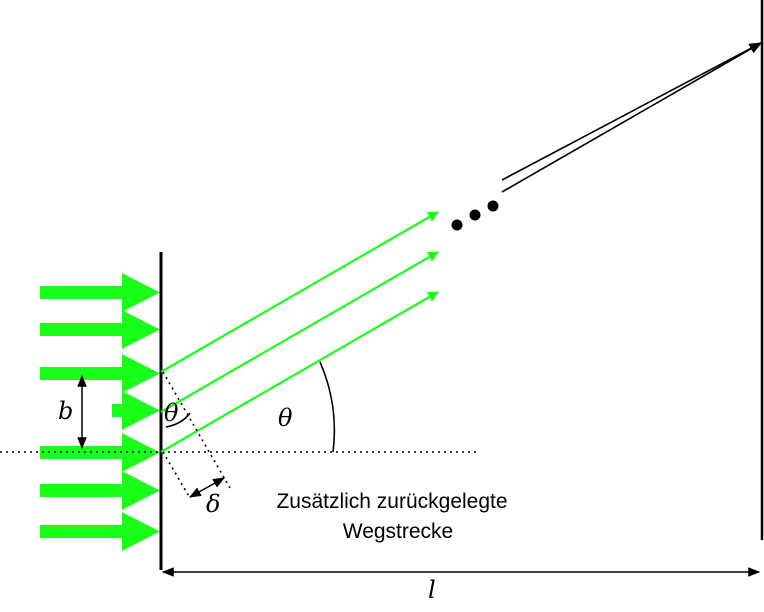 This screenshot has width=764, height=612. Describe the element at coordinates (213, 504) in the screenshot. I see `label-delta: δ` at that location.